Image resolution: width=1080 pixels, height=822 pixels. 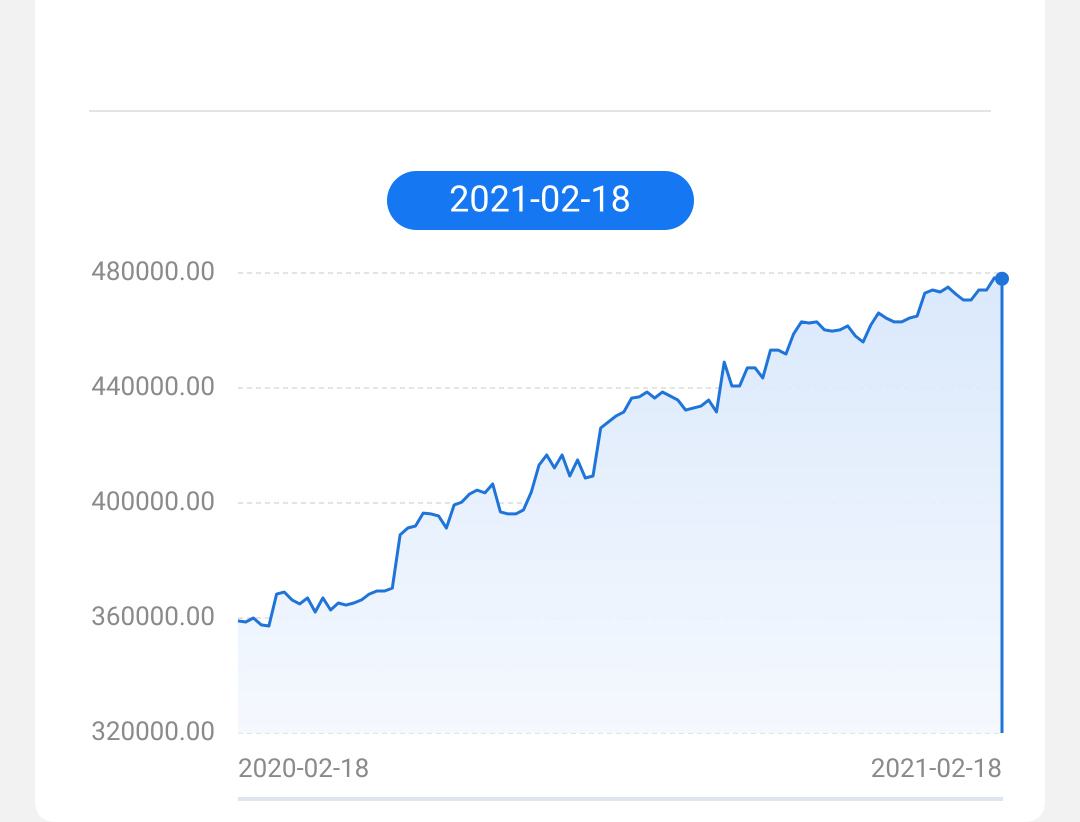 What do you see at coordinates (1002, 278) in the screenshot?
I see `point` at bounding box center [1002, 278].